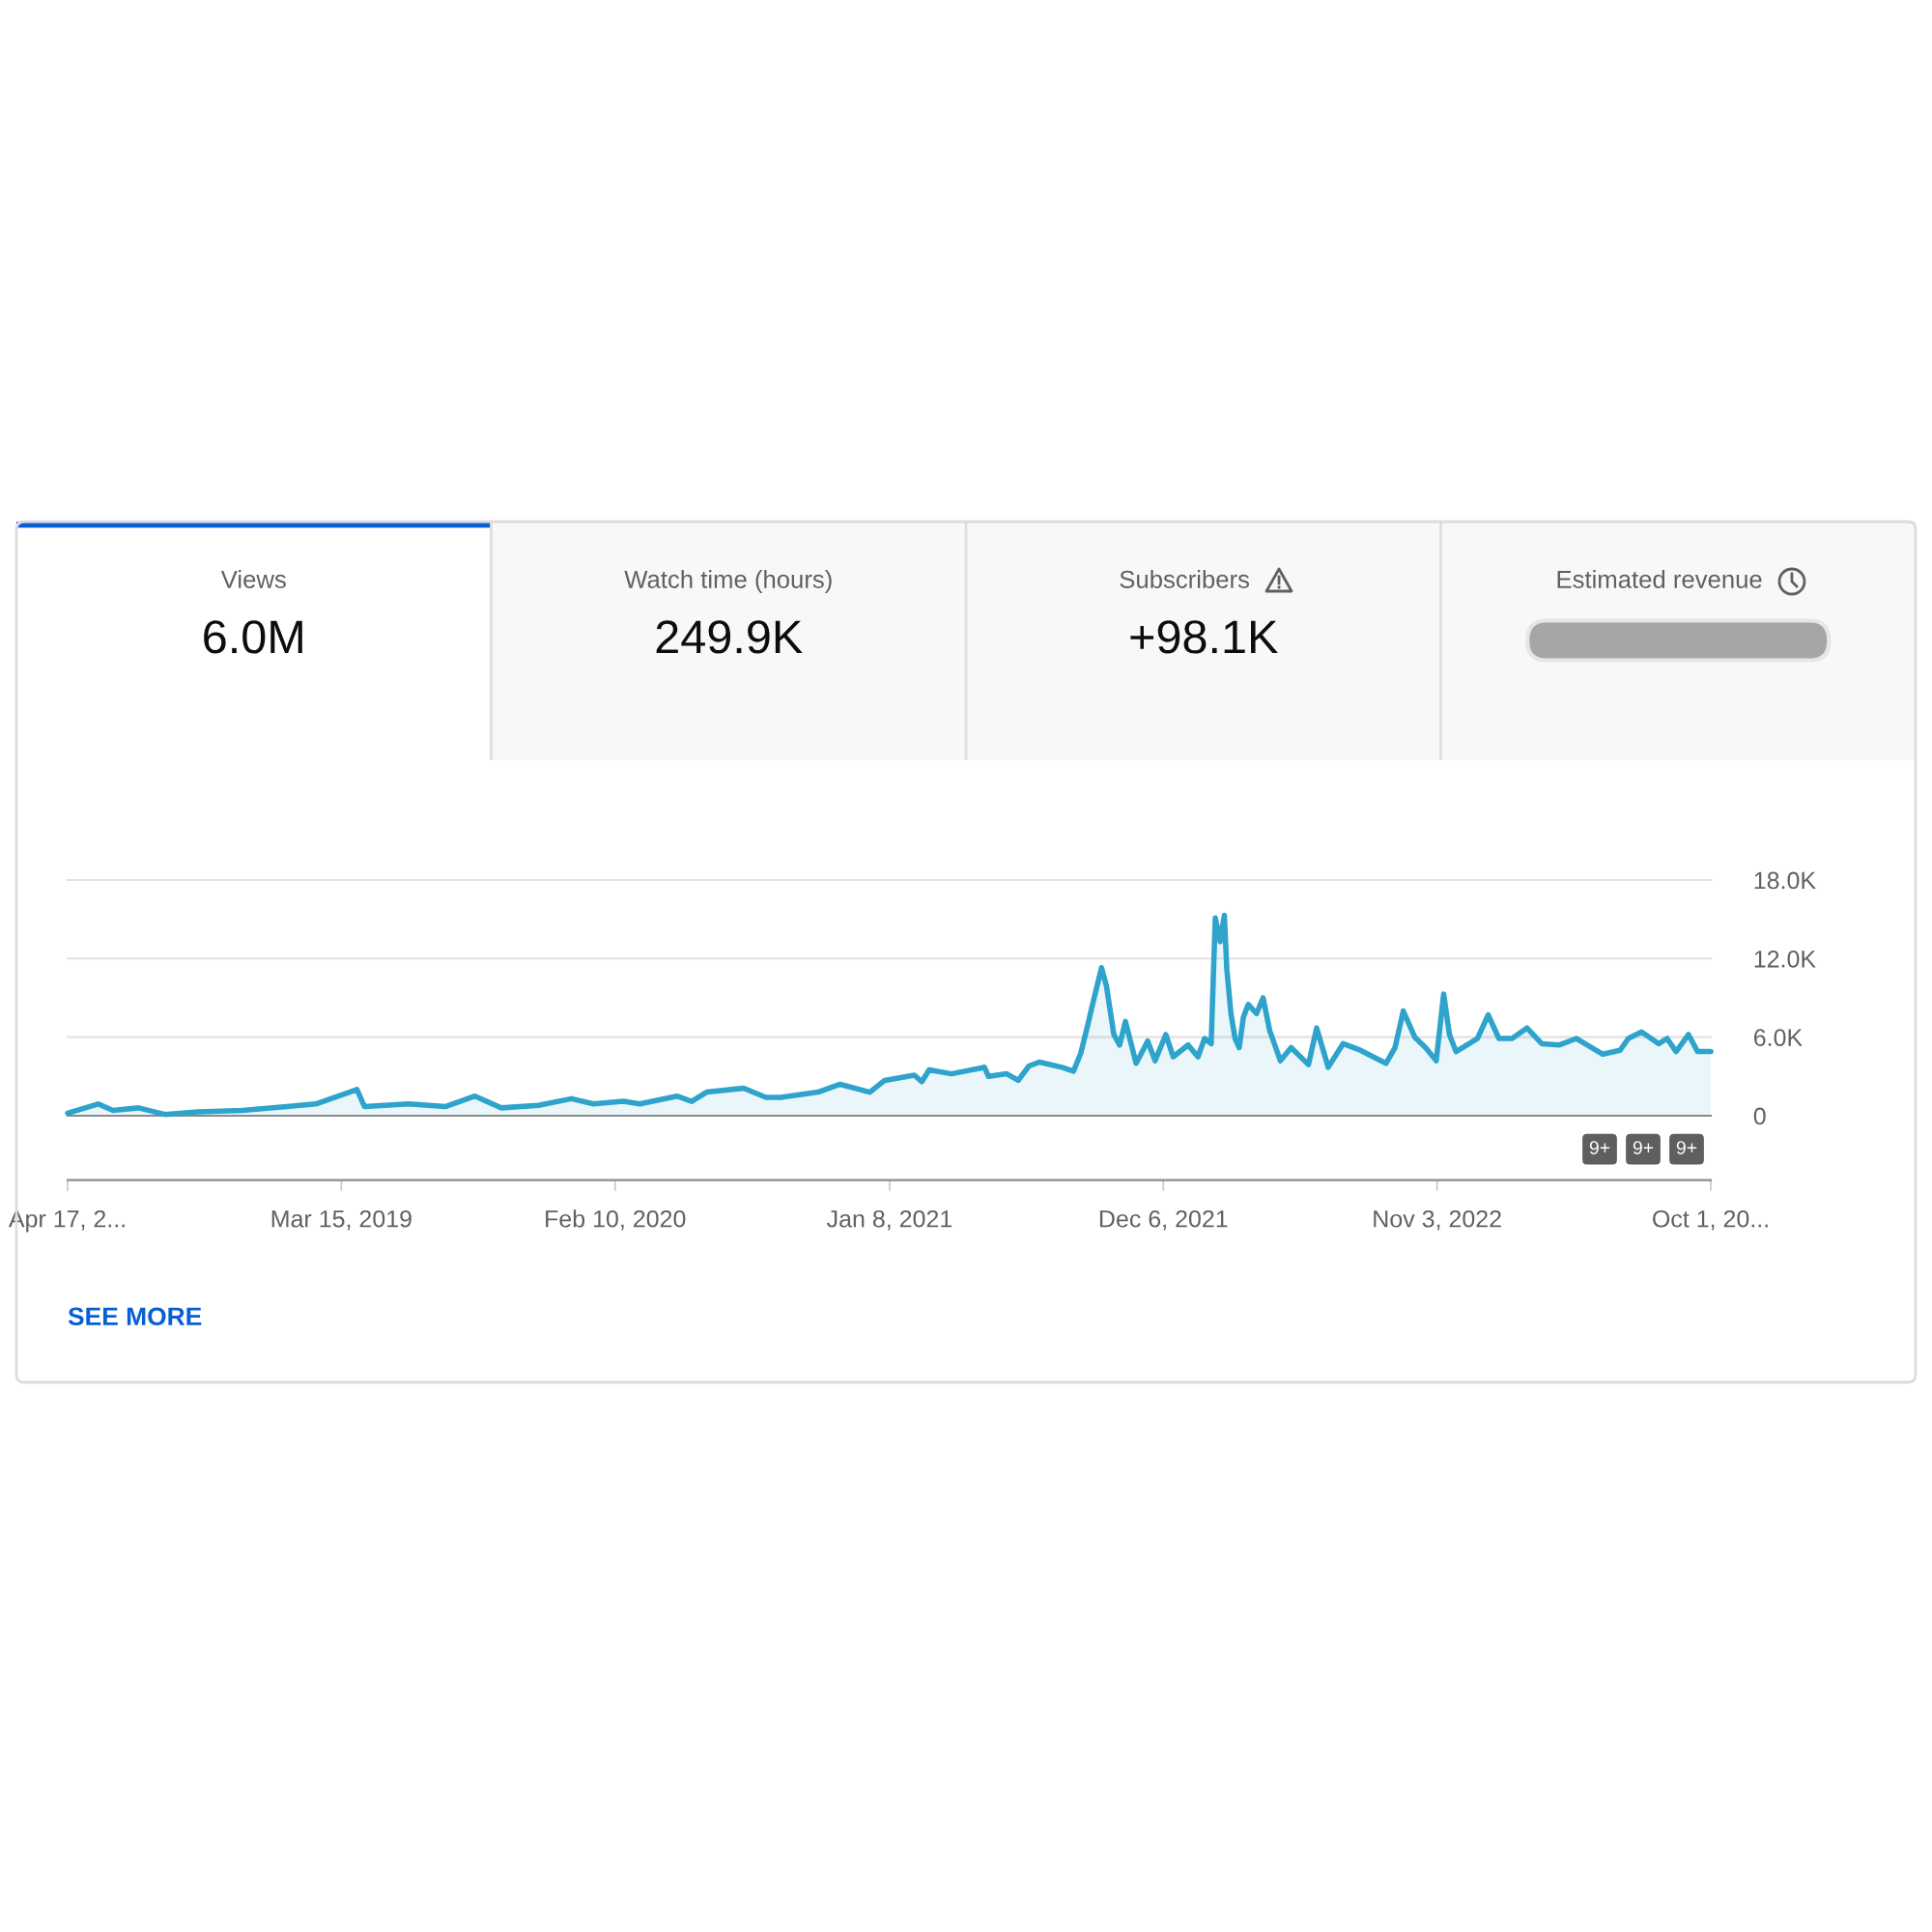 This screenshot has height=1932, width=1932. What do you see at coordinates (1785, 880) in the screenshot?
I see `y-tick-label: 18.0K` at bounding box center [1785, 880].